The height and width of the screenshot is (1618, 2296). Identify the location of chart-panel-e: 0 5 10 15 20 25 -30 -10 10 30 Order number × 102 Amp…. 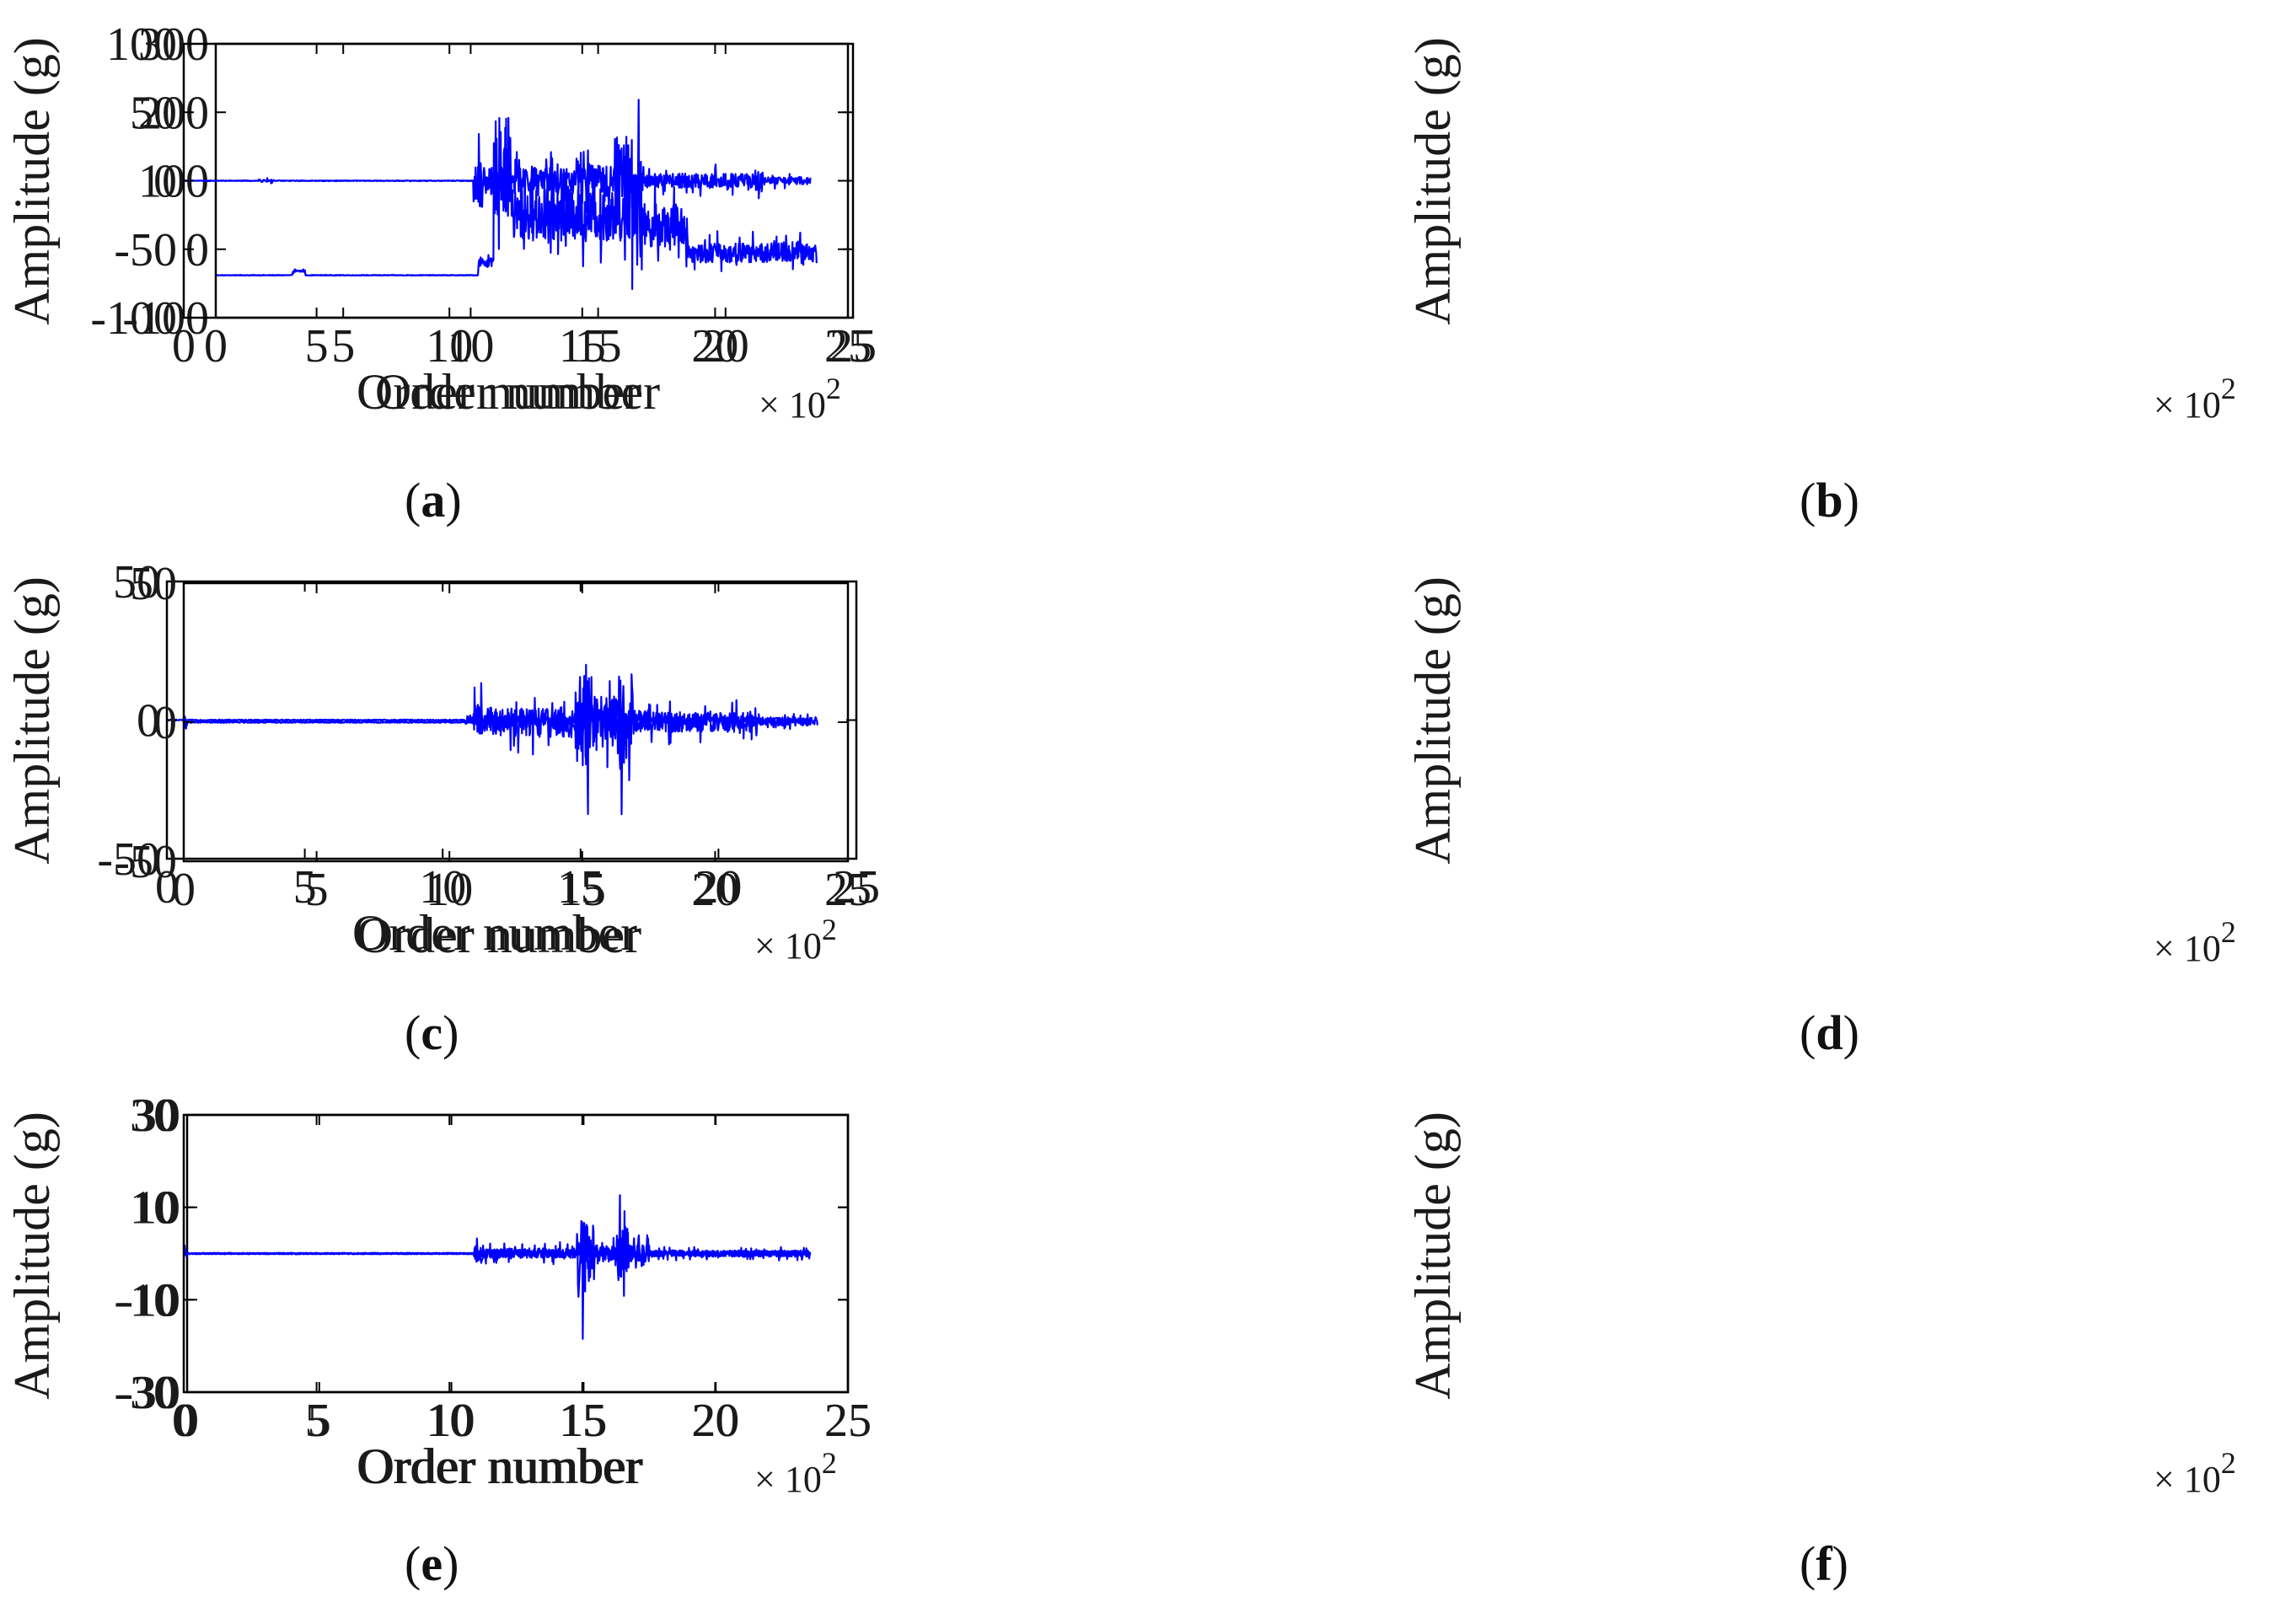
(548, 1331).